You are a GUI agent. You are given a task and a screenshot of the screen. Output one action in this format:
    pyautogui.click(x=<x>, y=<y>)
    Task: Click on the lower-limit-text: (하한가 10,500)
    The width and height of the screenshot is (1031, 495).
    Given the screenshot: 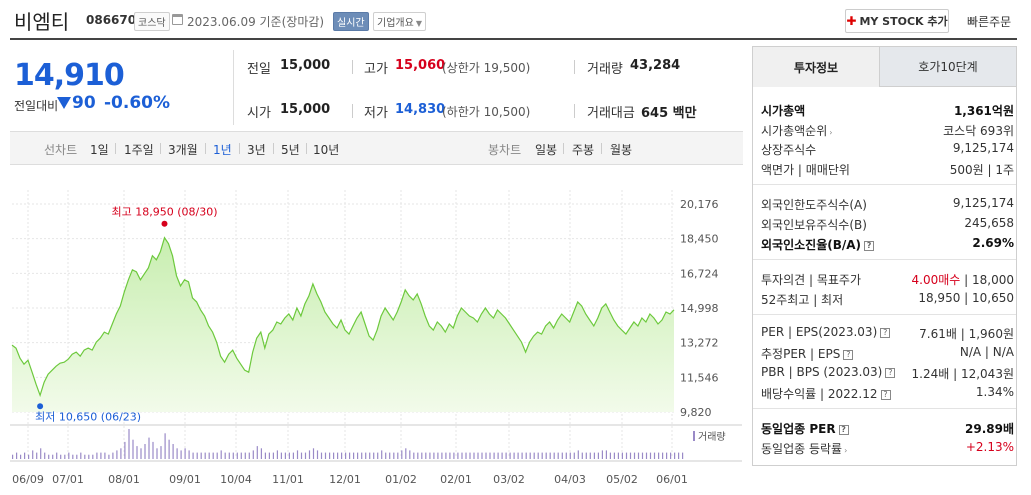 What is the action you would take?
    pyautogui.click(x=486, y=112)
    